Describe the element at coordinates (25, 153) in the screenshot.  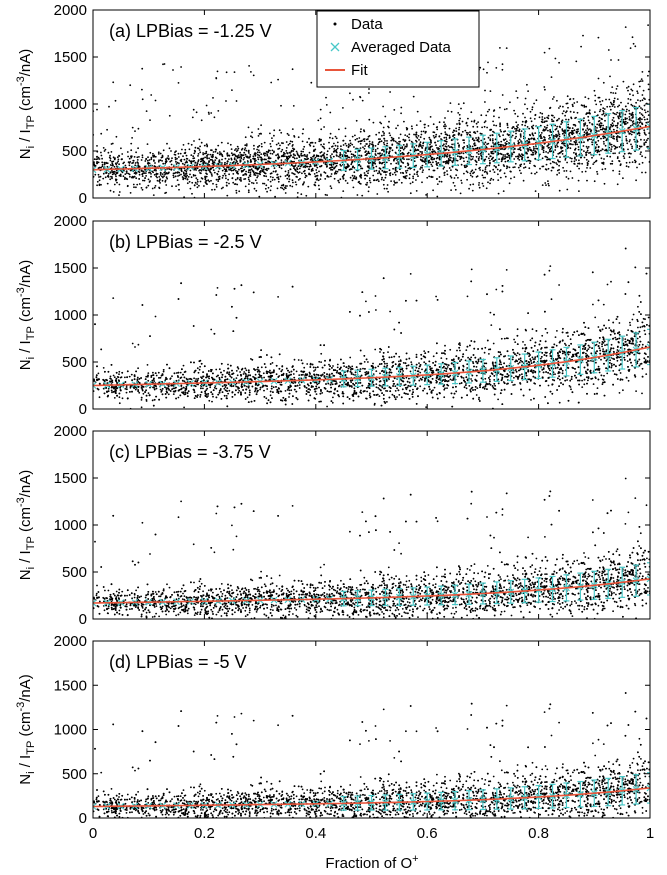
I see `y-axis-label-part: N` at that location.